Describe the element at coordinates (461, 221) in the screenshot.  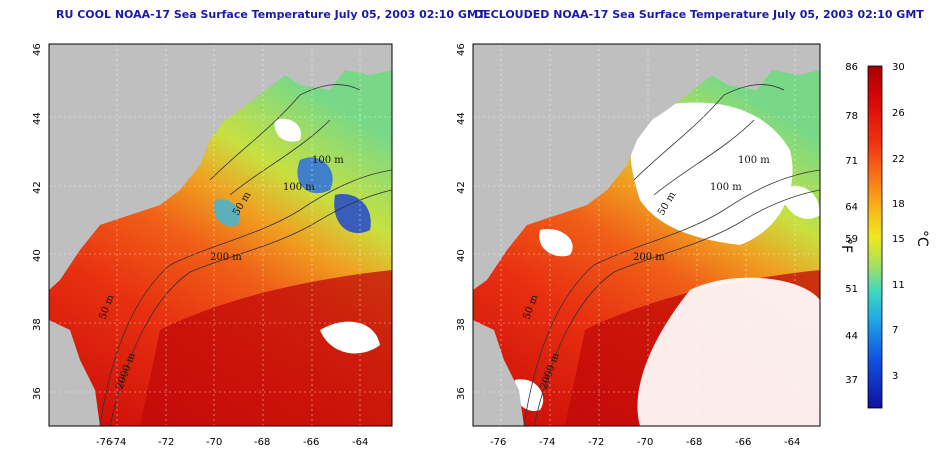
I see `right-y-axis: 46 44 42 40 38 36` at that location.